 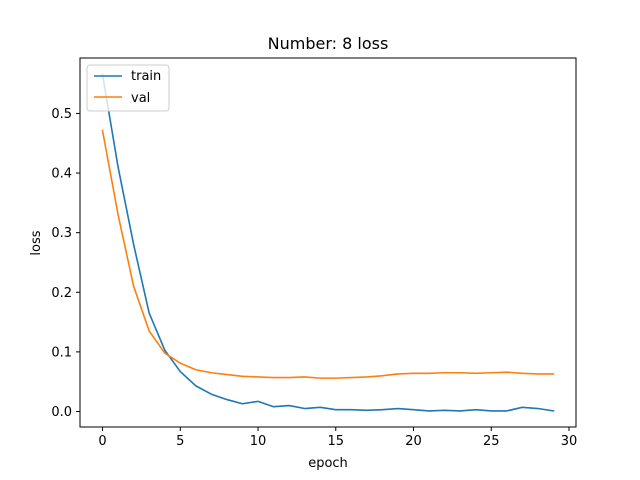 What do you see at coordinates (61, 114) in the screenshot?
I see `y-tick-label: 0.5` at bounding box center [61, 114].